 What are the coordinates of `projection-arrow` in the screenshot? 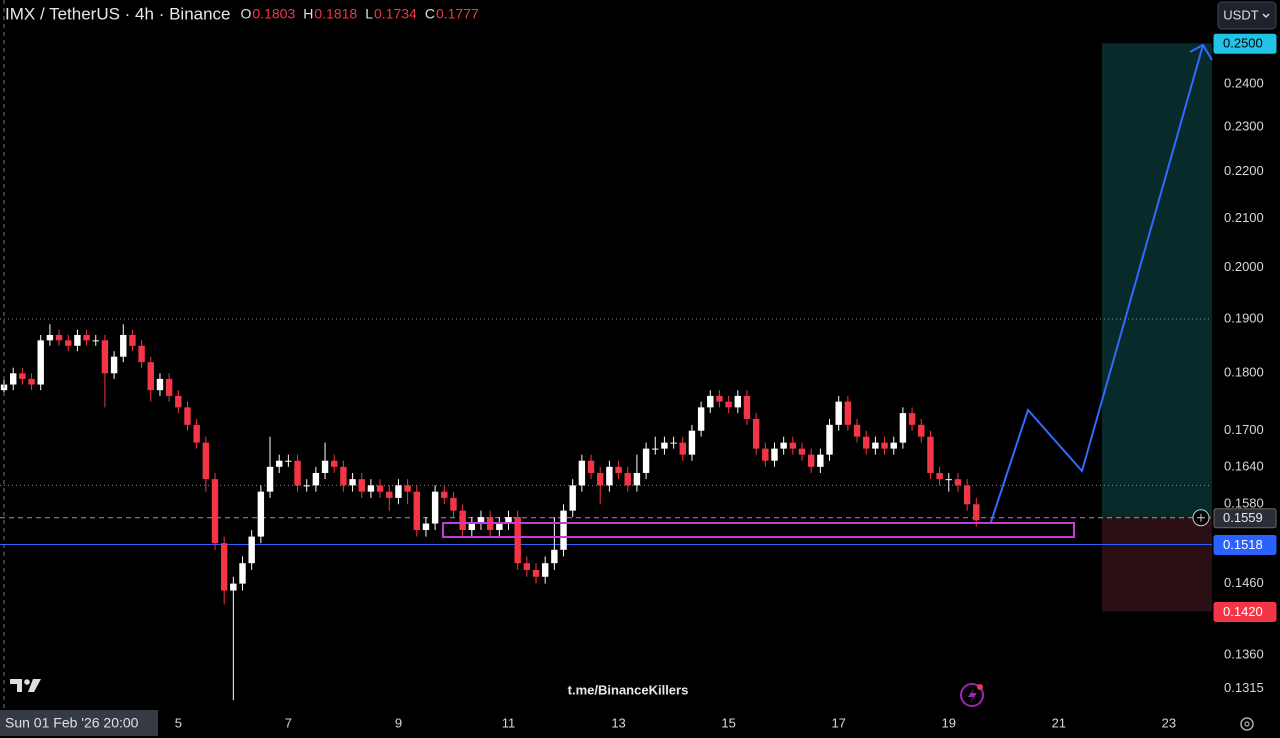 It's located at (1097, 283).